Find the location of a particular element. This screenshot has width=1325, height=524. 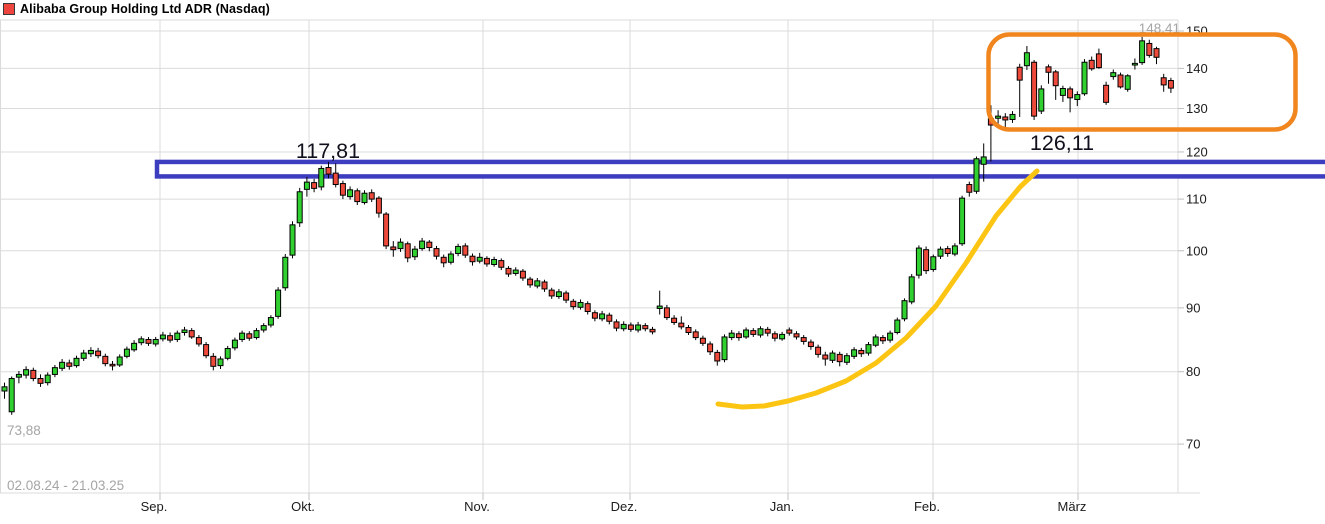

y-axis-label: 90 is located at coordinates (1193, 307).